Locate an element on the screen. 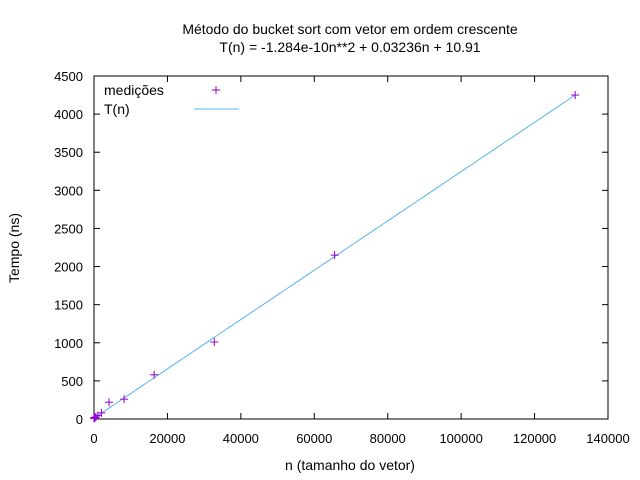  x-tick-label: 20000 is located at coordinates (167, 438).